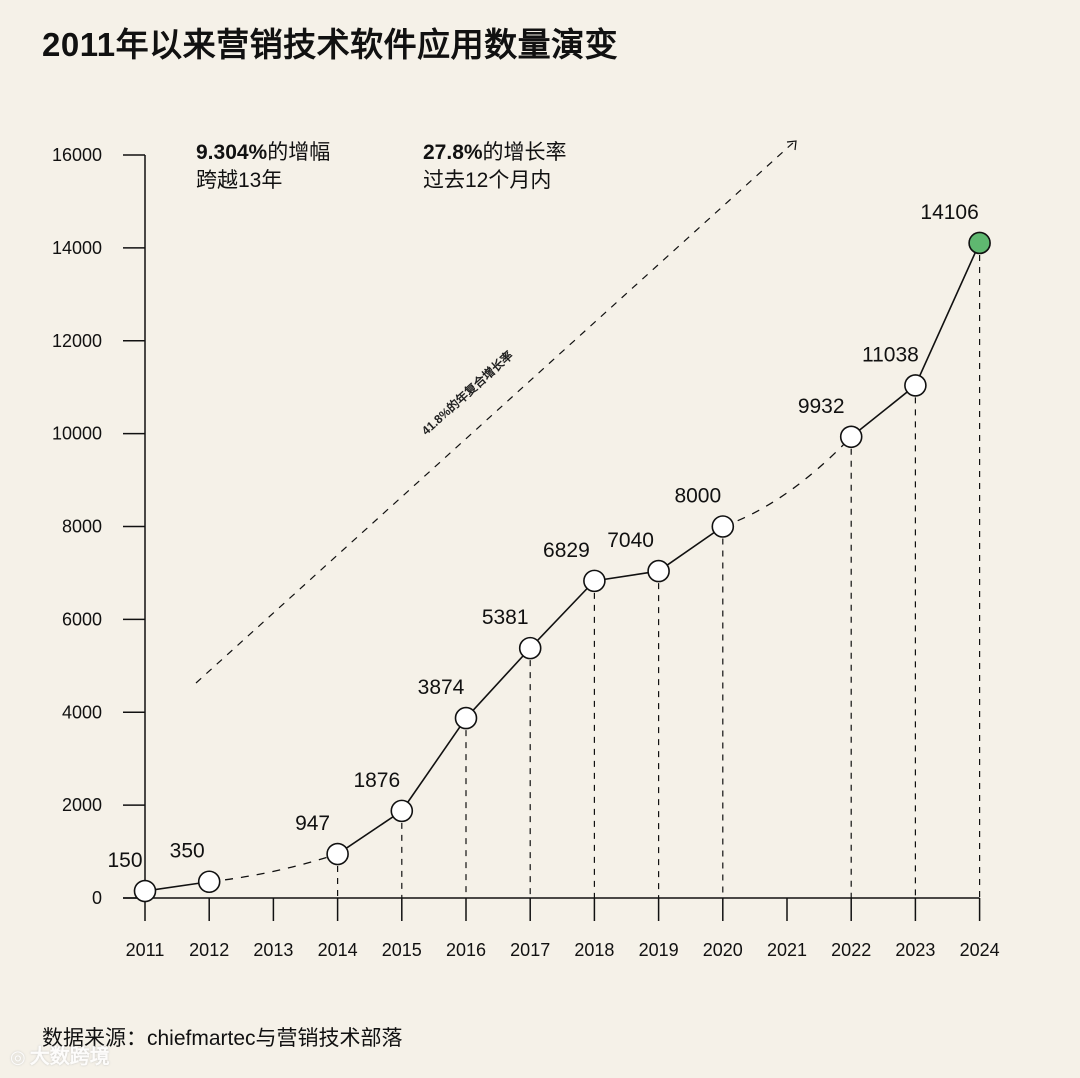  What do you see at coordinates (97, 898) in the screenshot?
I see `y-tick-label-0: 0` at bounding box center [97, 898].